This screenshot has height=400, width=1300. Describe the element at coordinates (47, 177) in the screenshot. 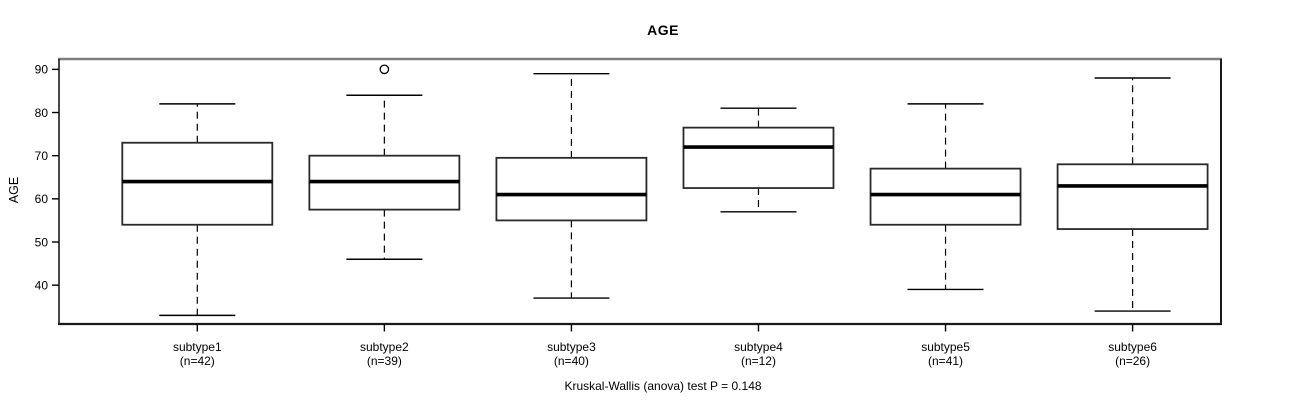

I see `y-axis: 40 50 60 70 80 90` at that location.